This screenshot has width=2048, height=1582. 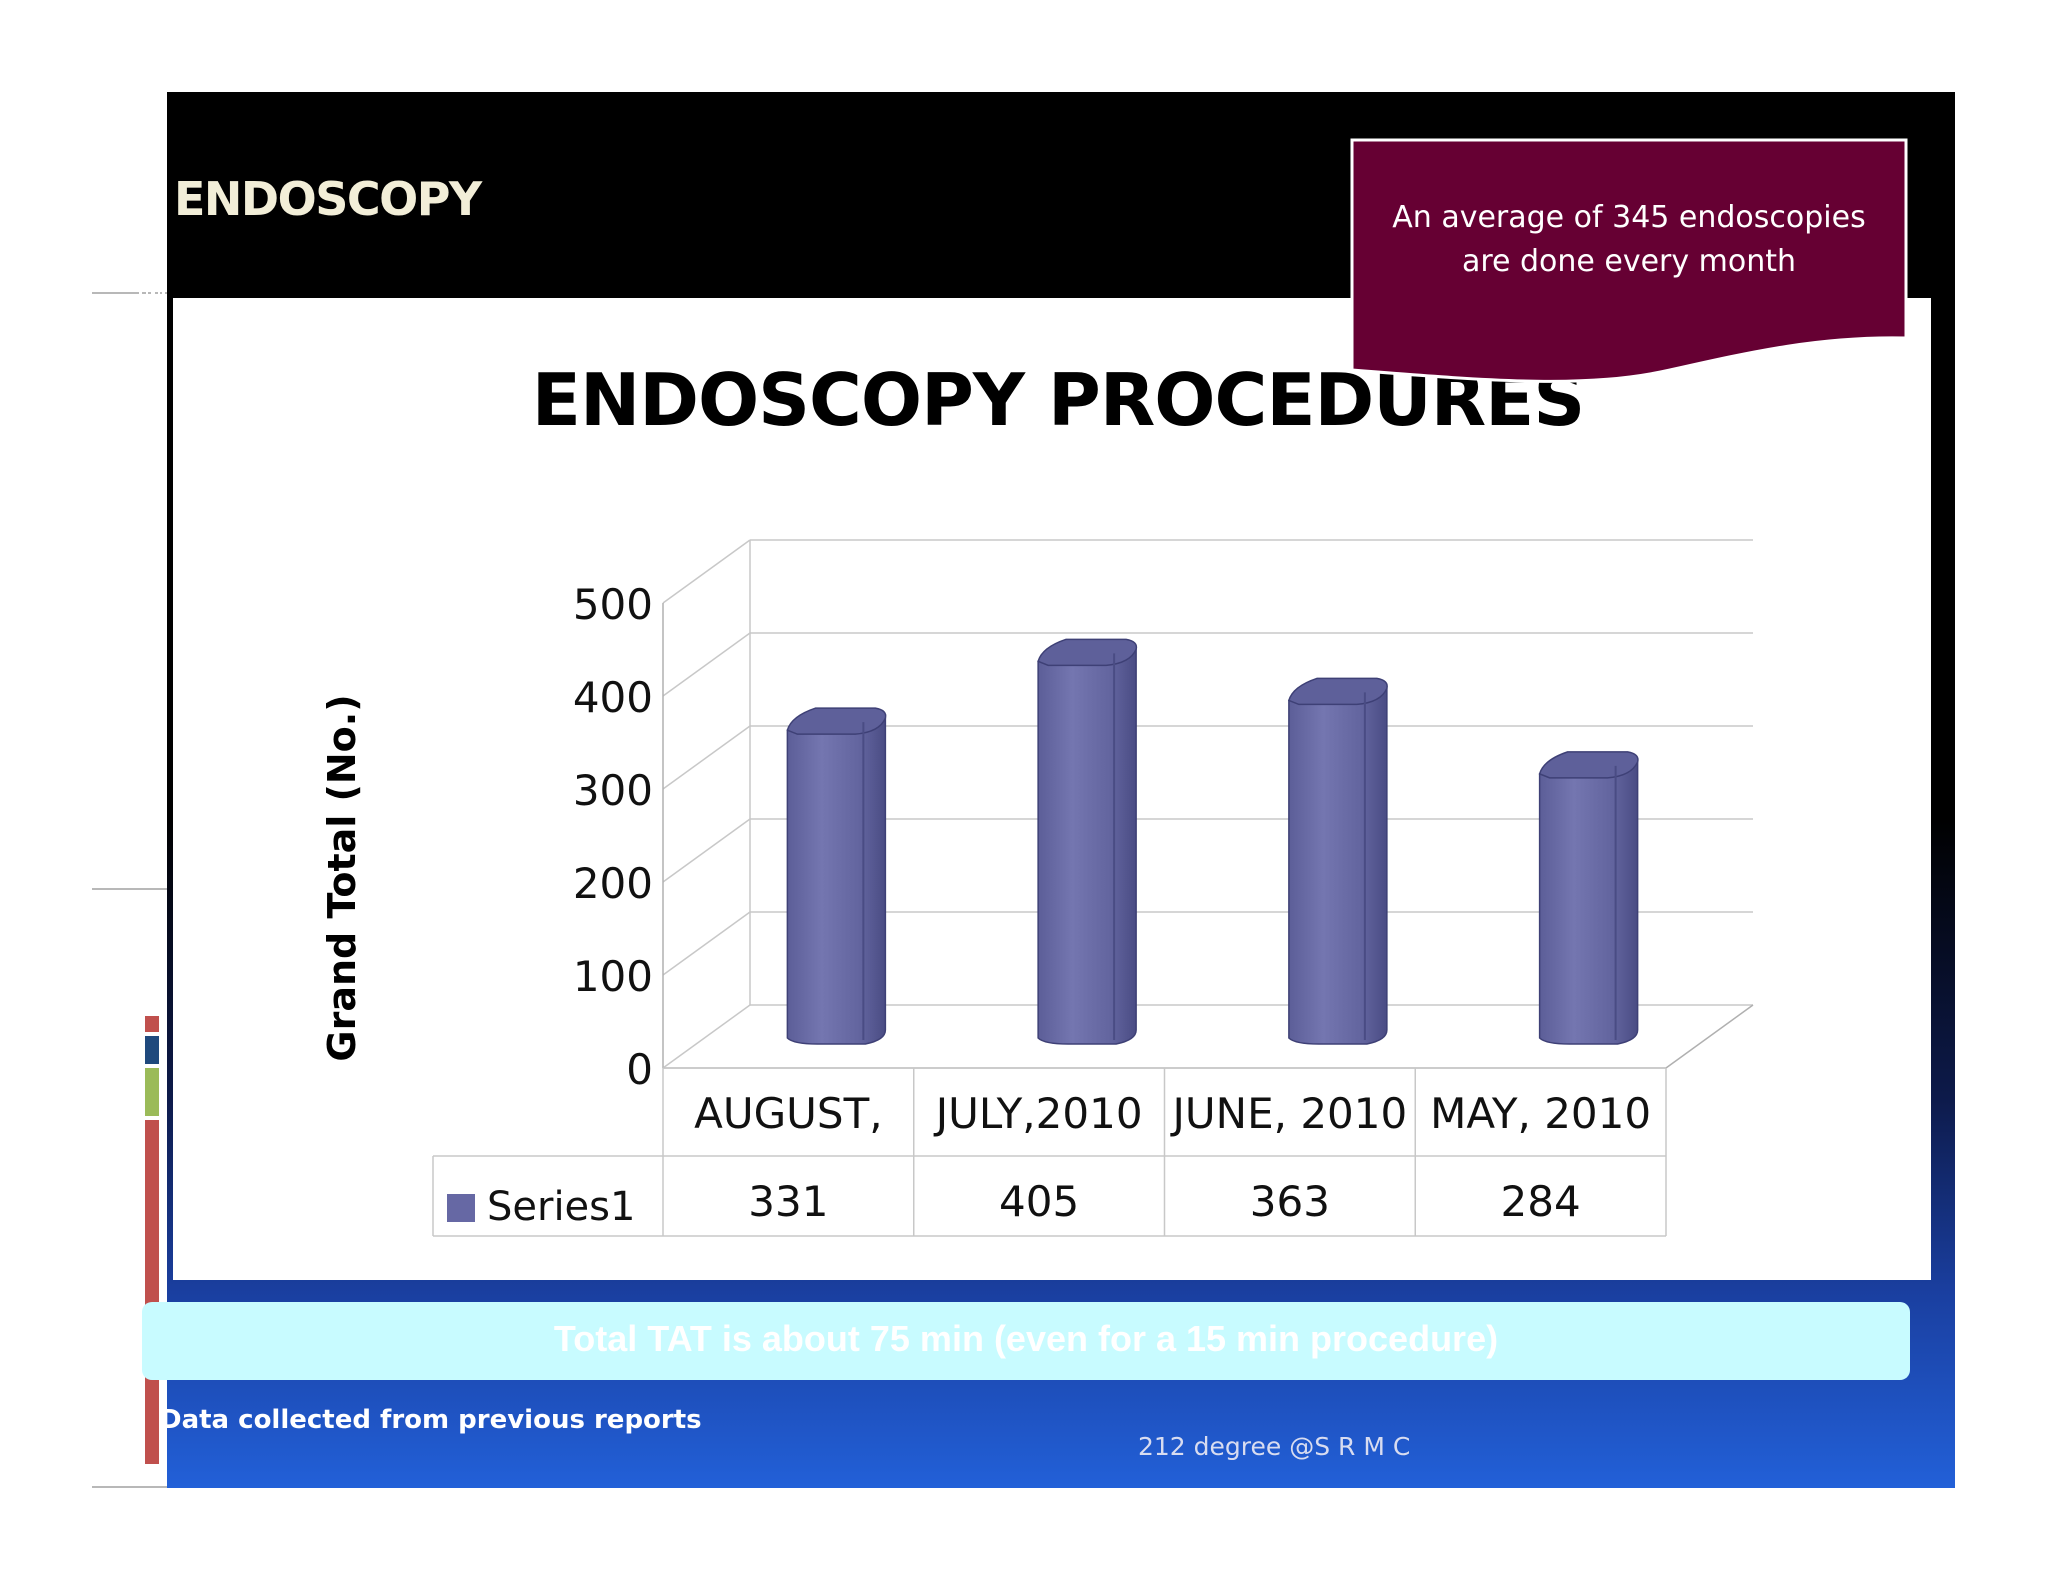 I want to click on y-tick-label: 400, so click(x=613, y=697).